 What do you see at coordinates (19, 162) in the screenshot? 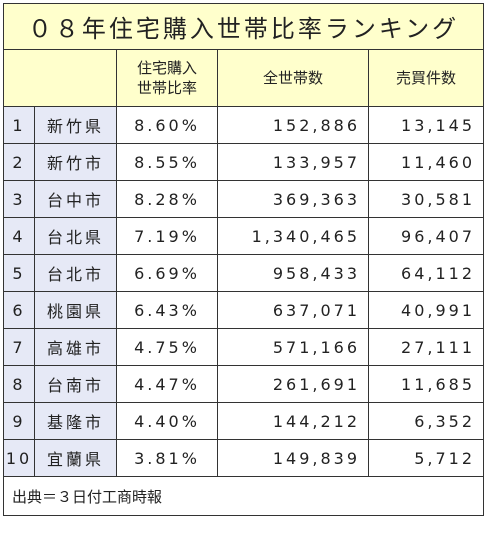
I see `rank-cell: 2` at bounding box center [19, 162].